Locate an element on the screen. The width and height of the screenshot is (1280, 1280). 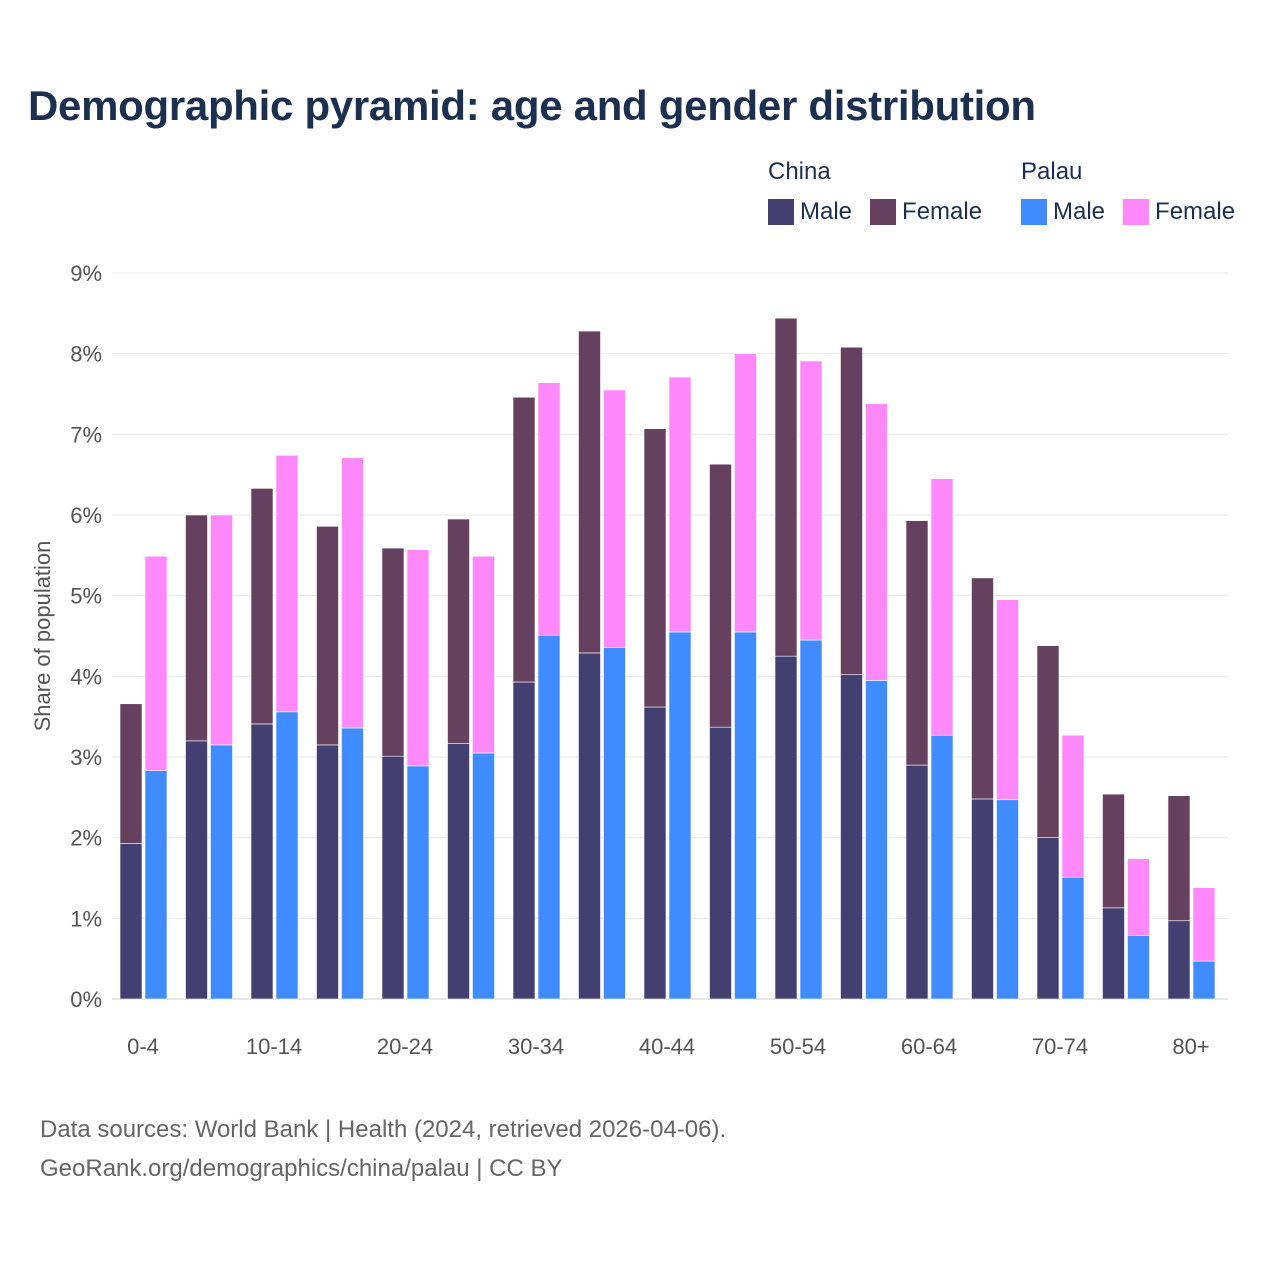
legend-palau: Palau Male Female is located at coordinates (1128, 192).